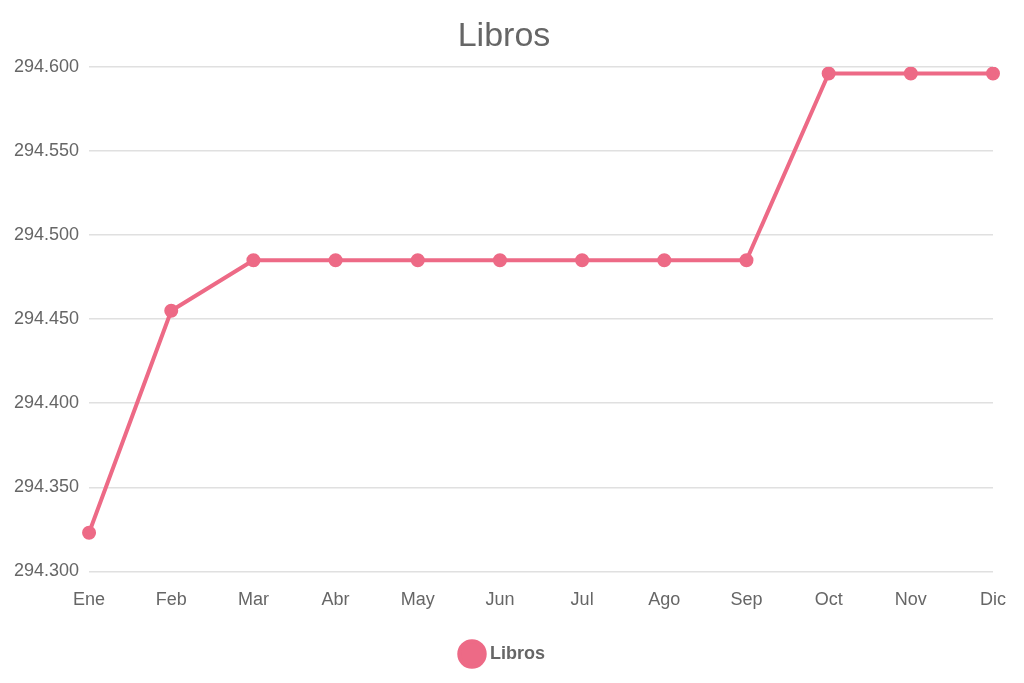 The width and height of the screenshot is (1024, 683). I want to click on x-tick-label: Feb, so click(171, 599).